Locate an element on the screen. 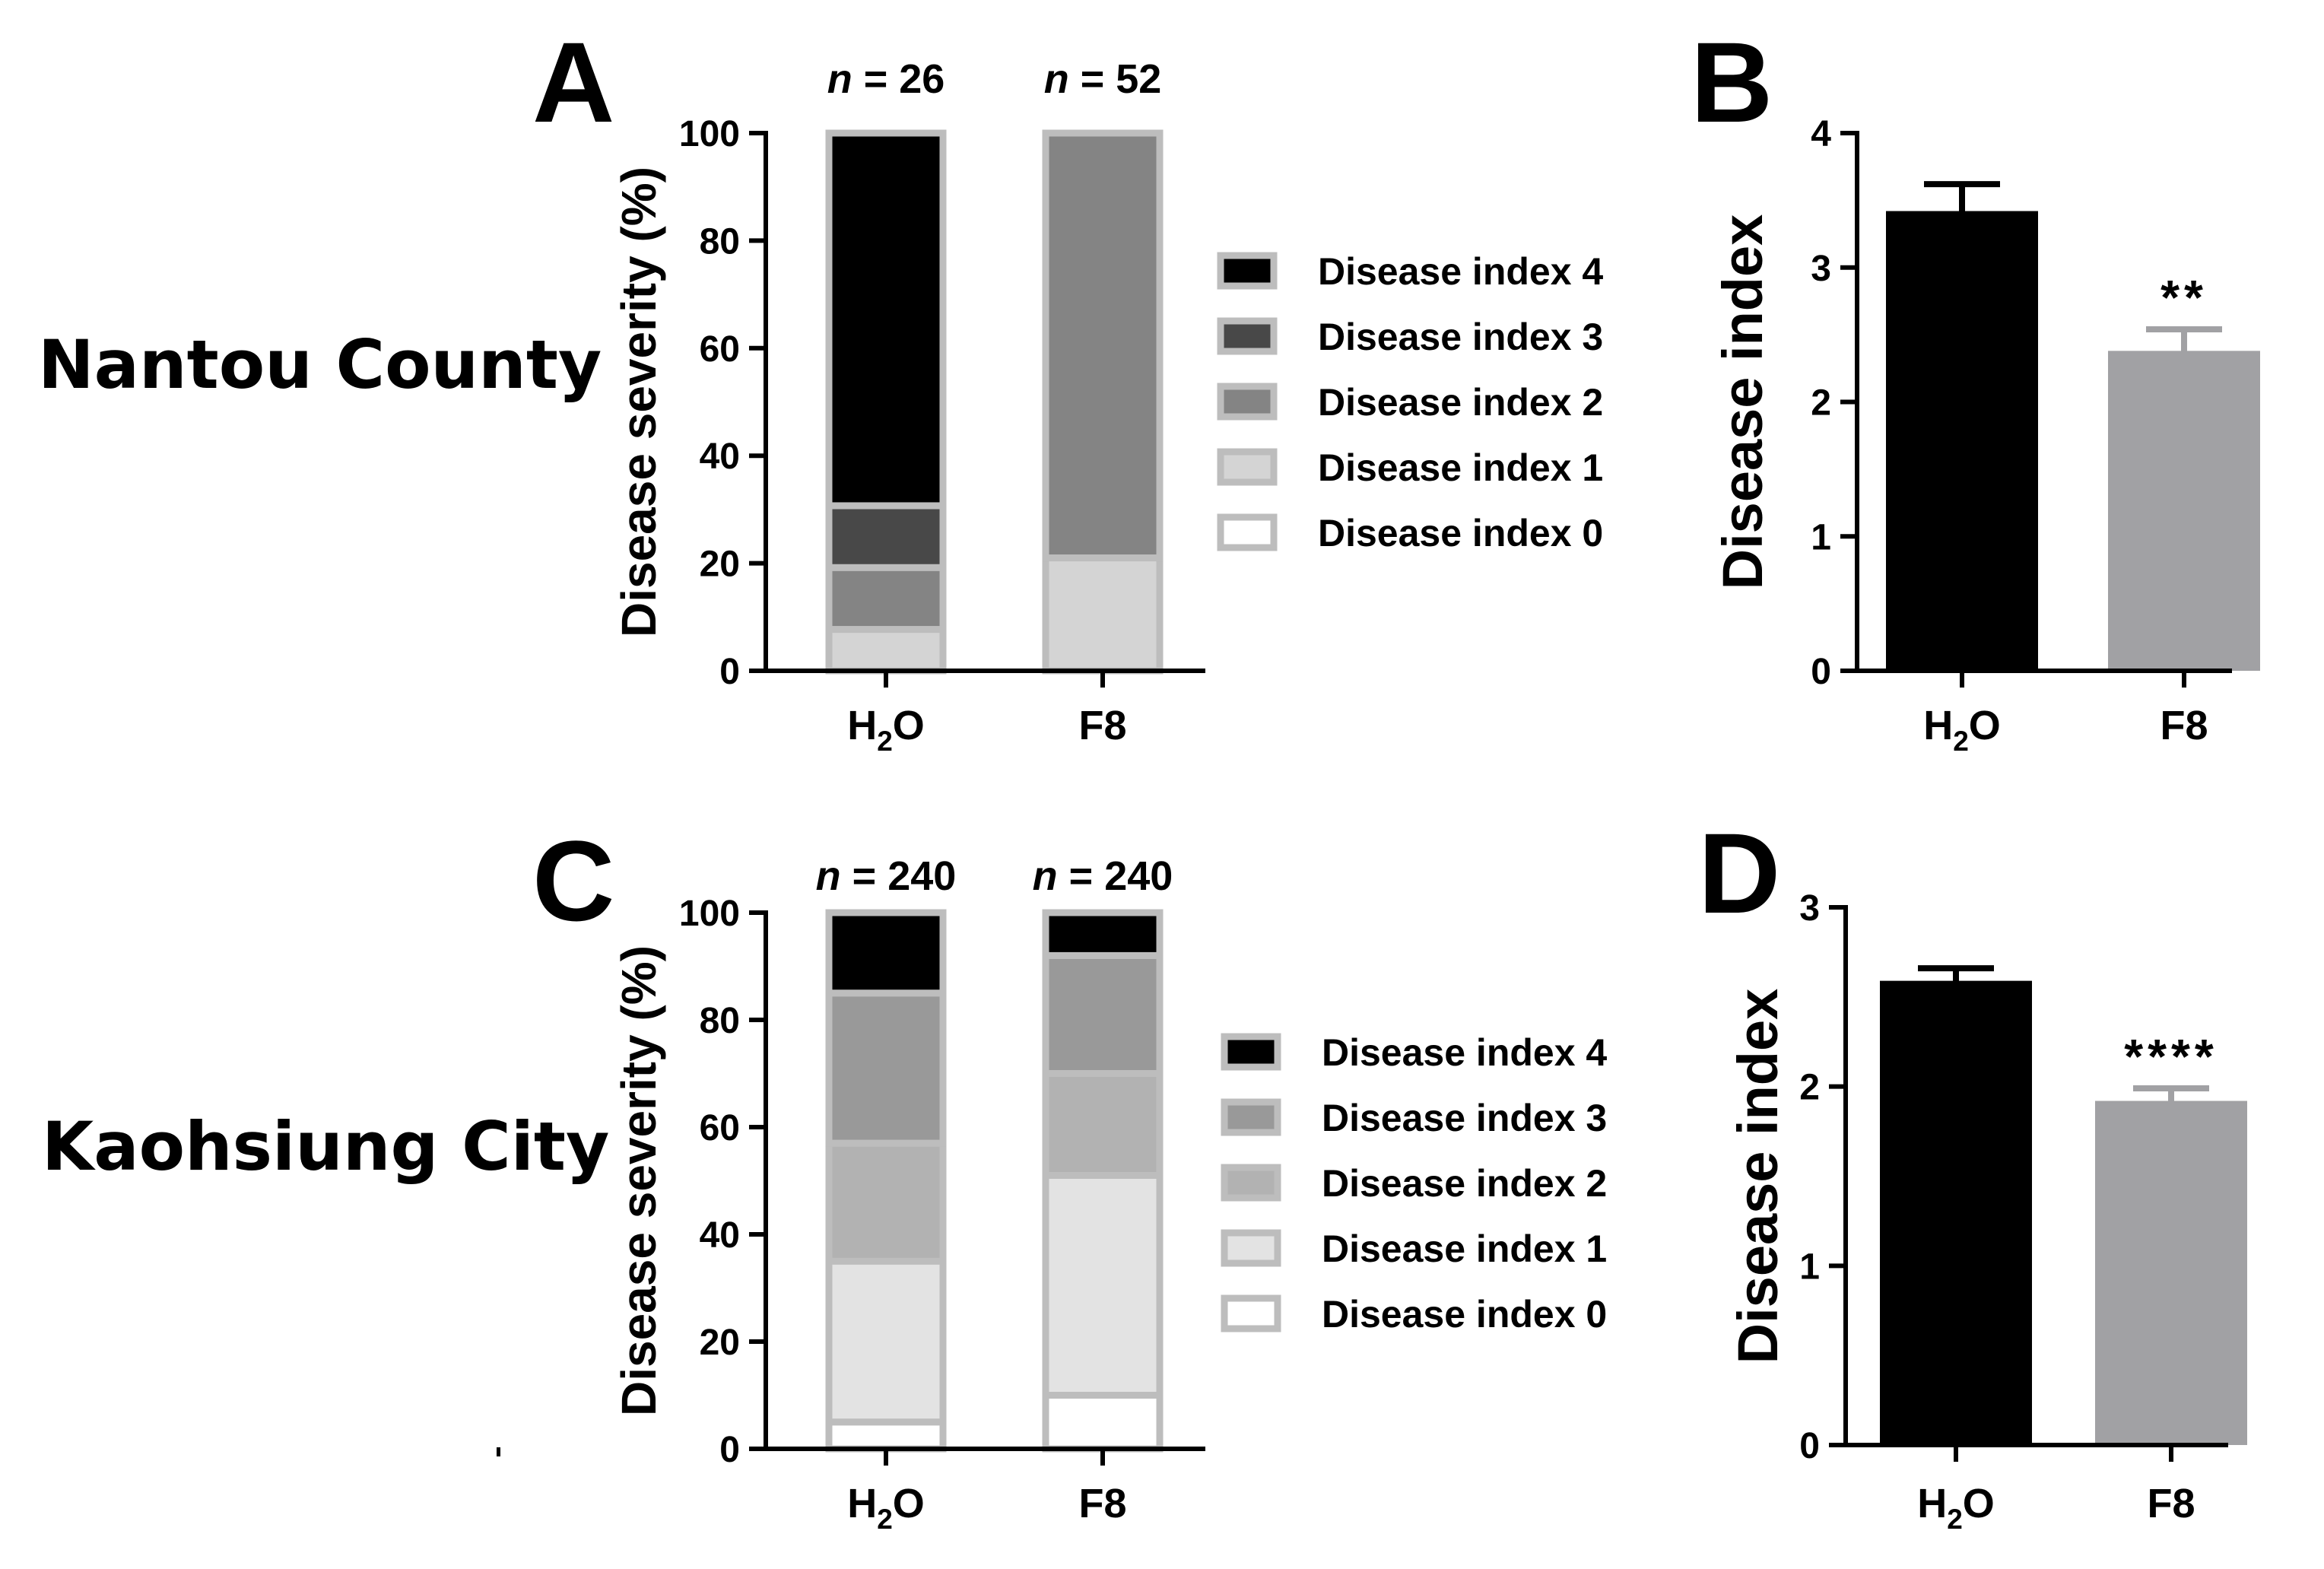 The width and height of the screenshot is (2324, 1569). panel-letter: D is located at coordinates (1739, 873).